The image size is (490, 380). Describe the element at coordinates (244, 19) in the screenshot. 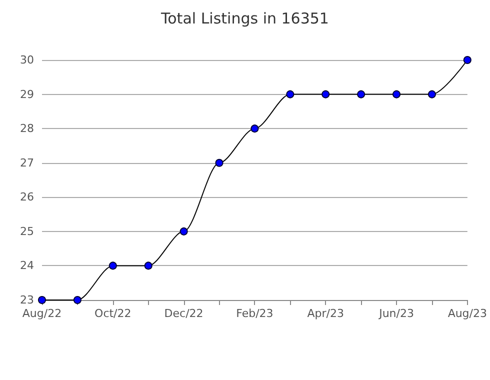

I see `chart-title: Total Listings in 16351` at that location.